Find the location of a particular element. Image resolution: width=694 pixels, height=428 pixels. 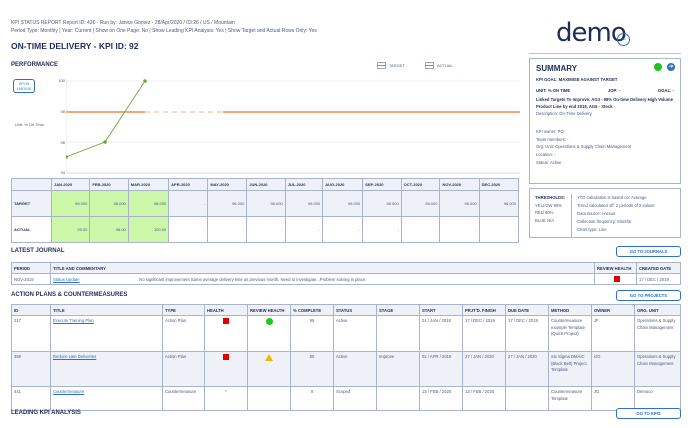

corner-cell is located at coordinates (31, 184).